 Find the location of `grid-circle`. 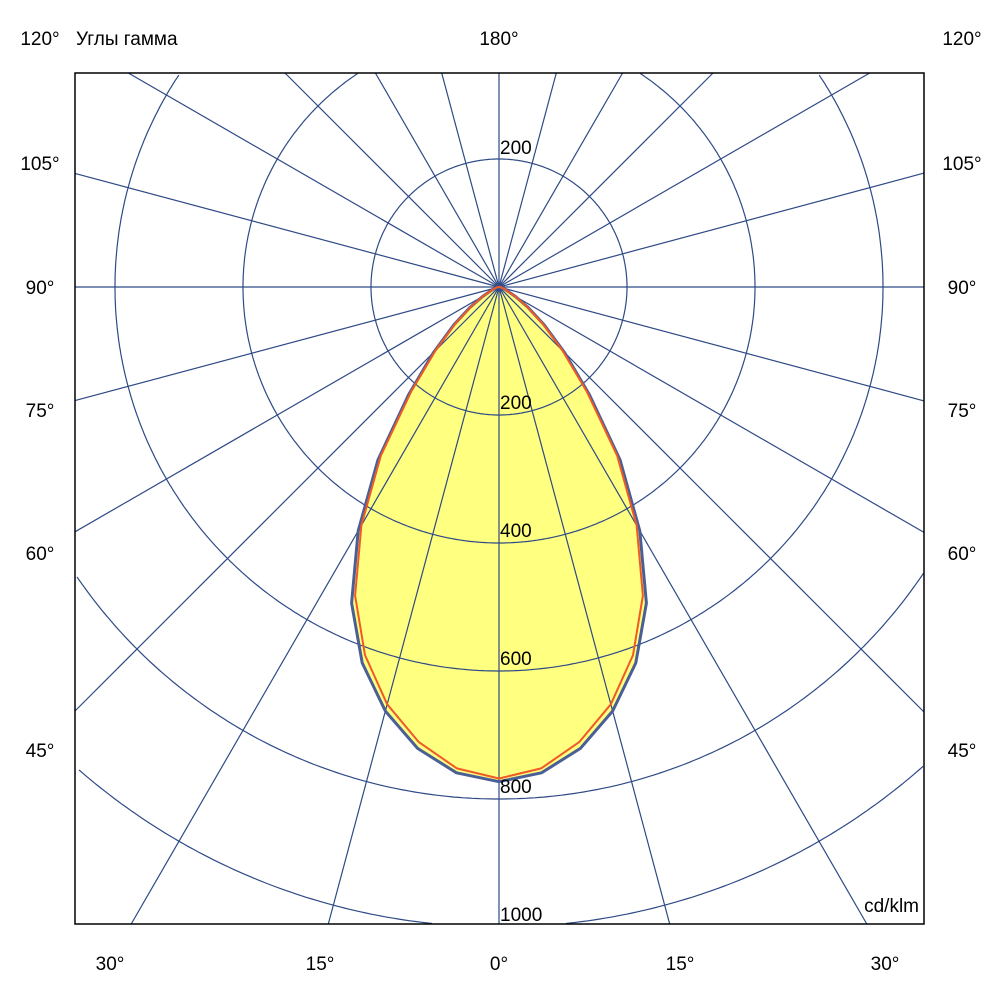

grid-circle is located at coordinates (501, 845).